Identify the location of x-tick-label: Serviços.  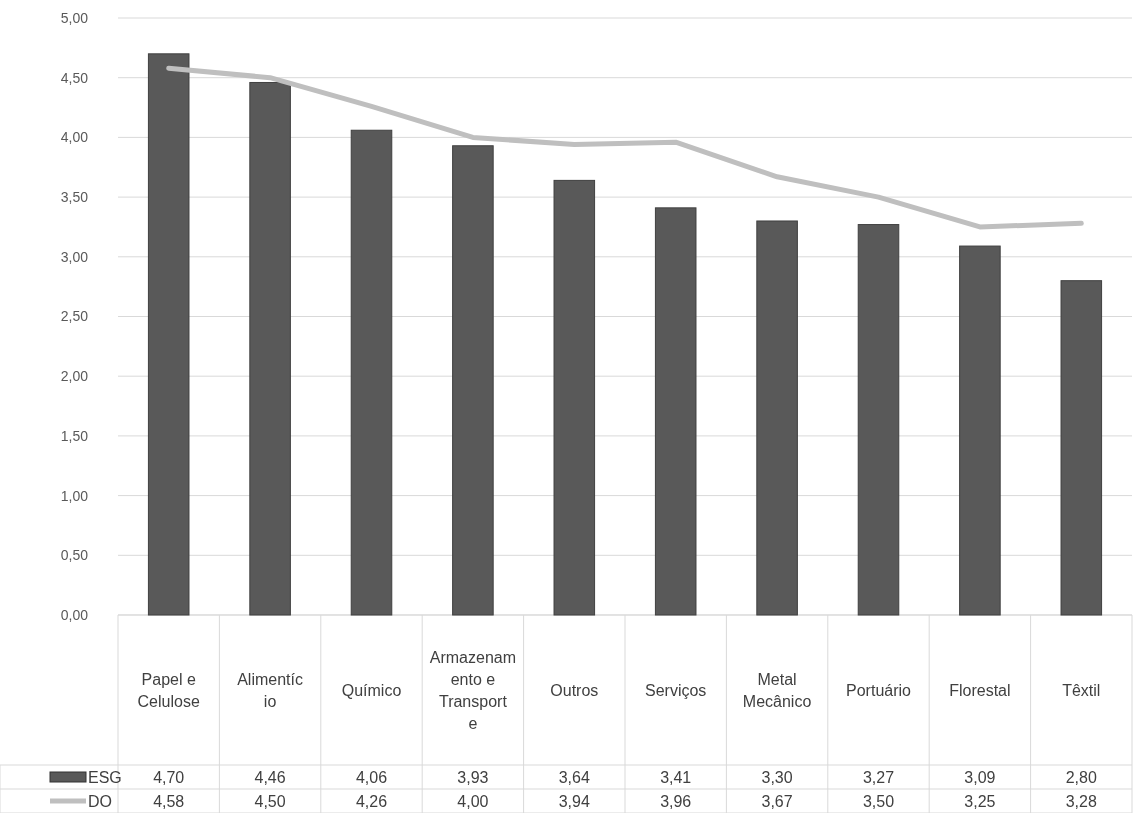
(676, 690).